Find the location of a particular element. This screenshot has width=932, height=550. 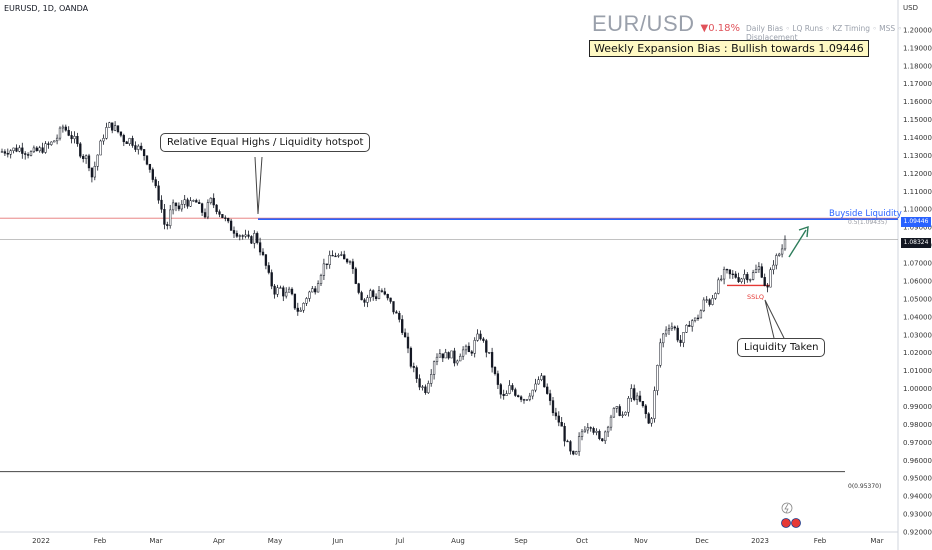

y-tick-label: 1.06000 is located at coordinates (917, 281).